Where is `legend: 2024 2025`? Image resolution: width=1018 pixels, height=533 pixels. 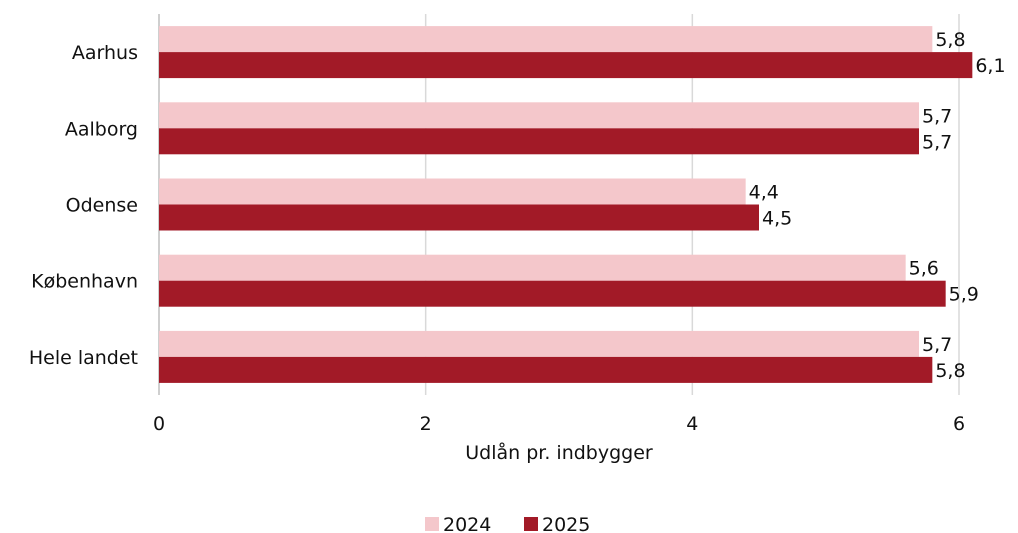 legend: 2024 2025 is located at coordinates (507, 523).